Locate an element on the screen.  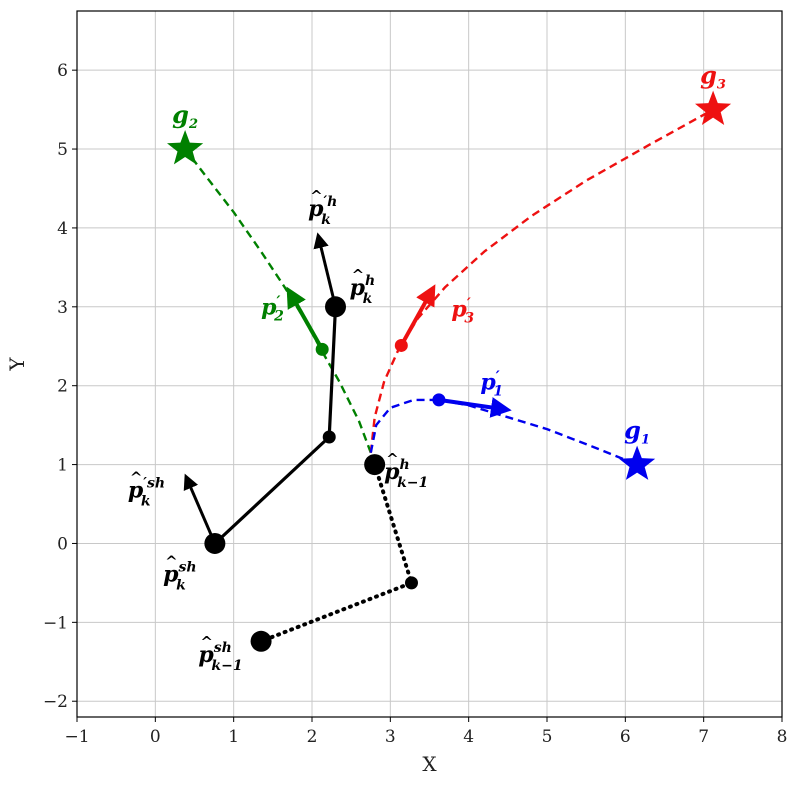
marker-points is located at coordinates (325, 474).